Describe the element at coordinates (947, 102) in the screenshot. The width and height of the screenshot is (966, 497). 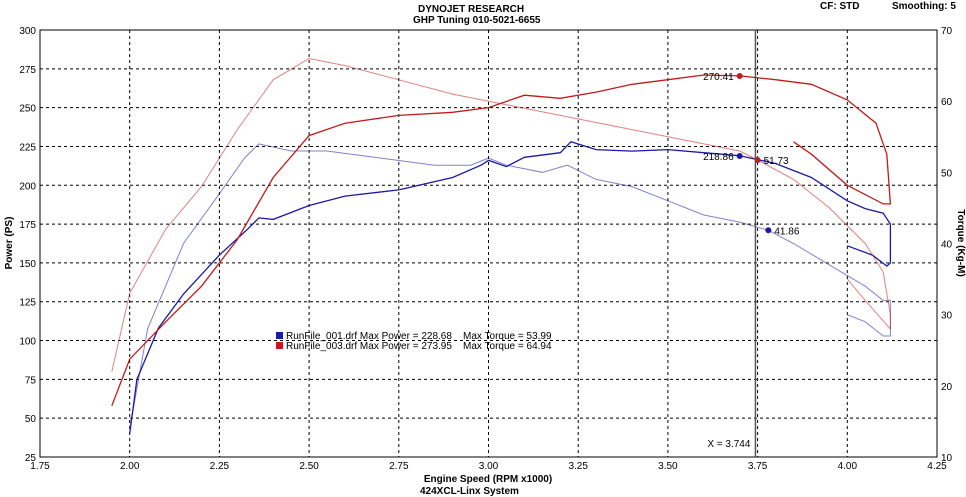
I see `y-right-tick-label: 60` at that location.